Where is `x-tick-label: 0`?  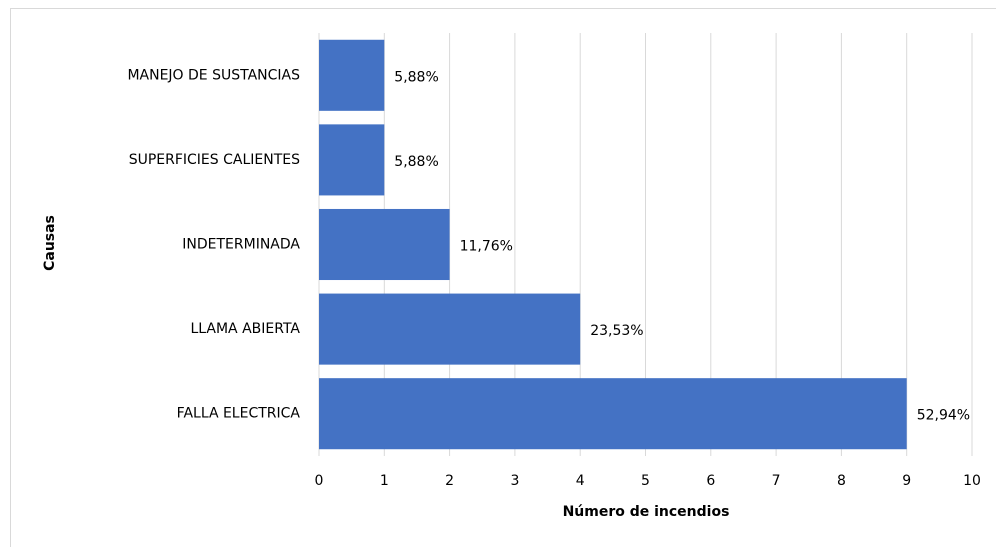 x-tick-label: 0 is located at coordinates (319, 481).